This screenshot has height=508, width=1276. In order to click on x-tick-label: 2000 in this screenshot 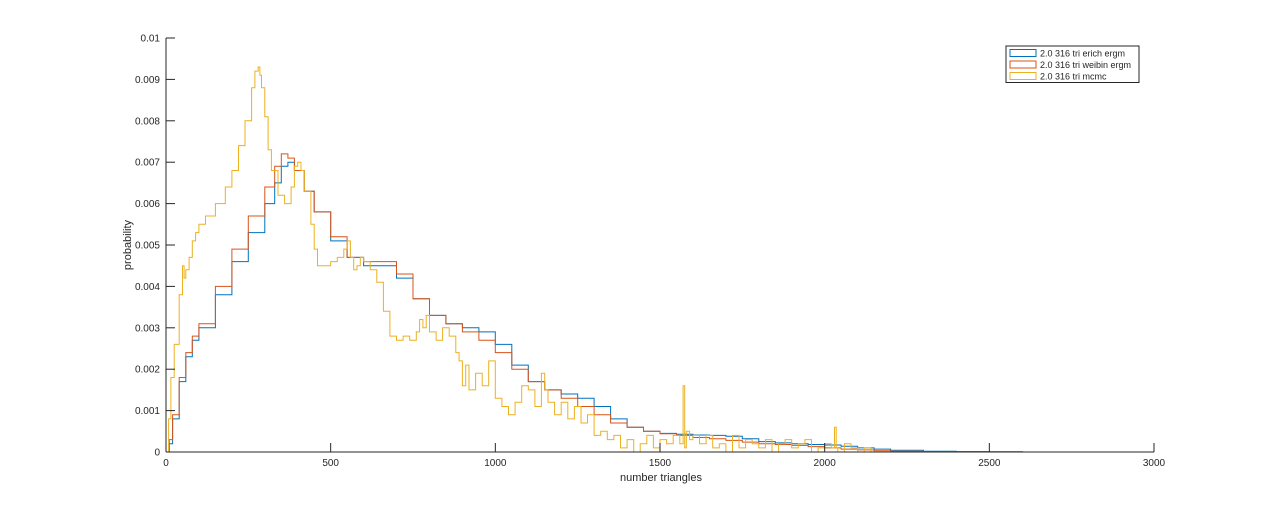, I will do `click(825, 463)`.